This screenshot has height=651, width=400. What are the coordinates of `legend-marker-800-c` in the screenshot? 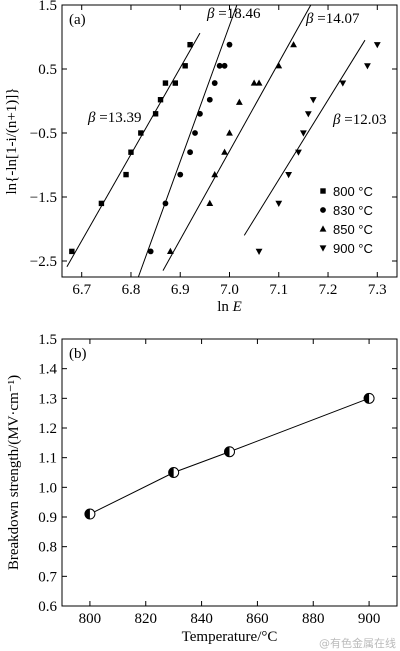 It's located at (323, 191).